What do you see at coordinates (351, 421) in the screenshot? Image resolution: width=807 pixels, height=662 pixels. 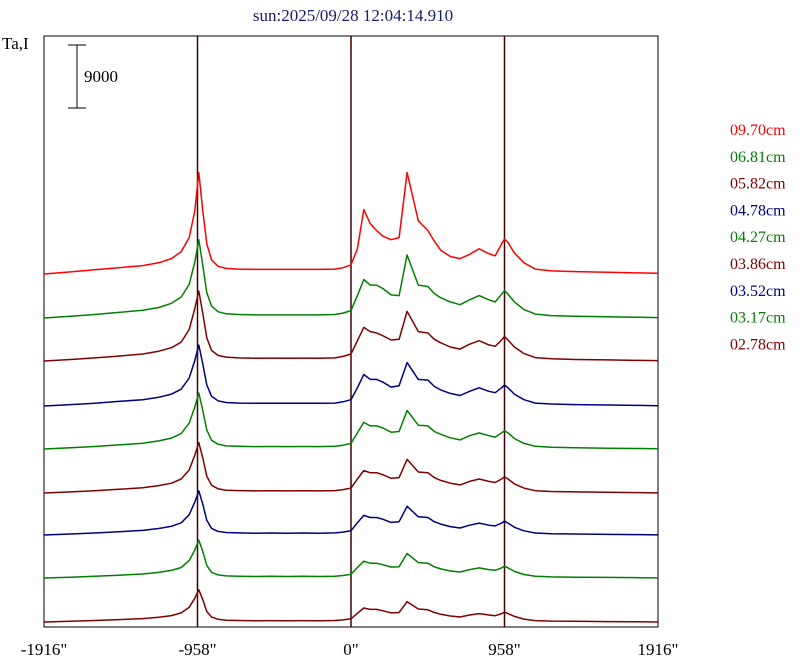 I see `series-line-04.27cm` at bounding box center [351, 421].